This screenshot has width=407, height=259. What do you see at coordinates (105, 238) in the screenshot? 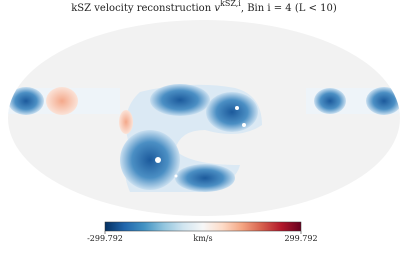
I see `colorbar-tick-label: -299.792` at bounding box center [105, 238].